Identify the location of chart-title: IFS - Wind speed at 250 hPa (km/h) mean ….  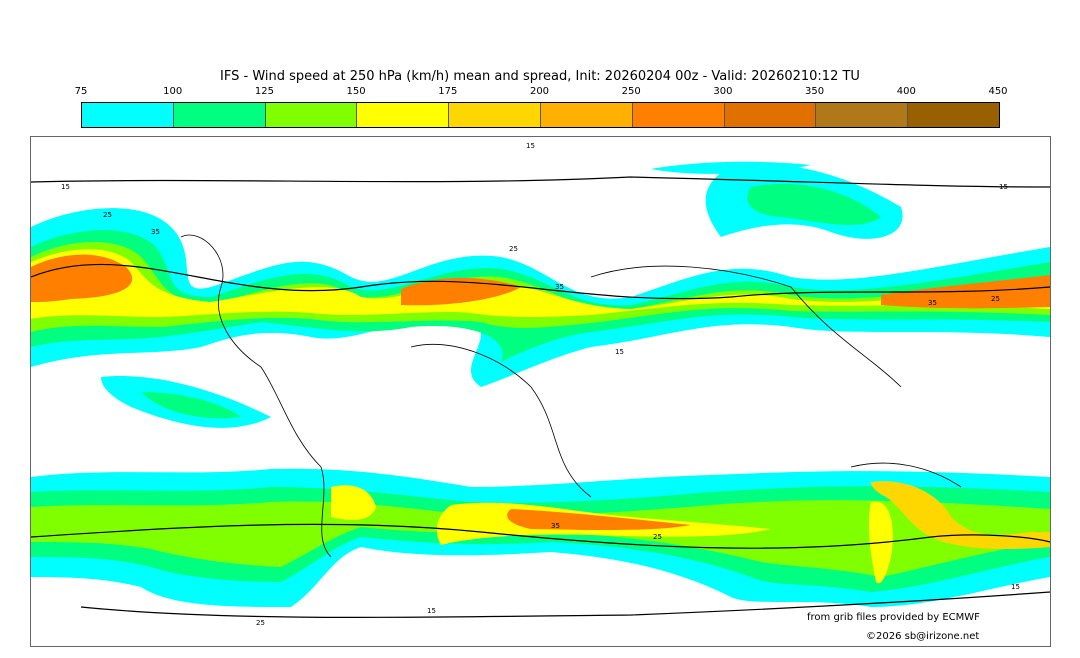
(540, 76).